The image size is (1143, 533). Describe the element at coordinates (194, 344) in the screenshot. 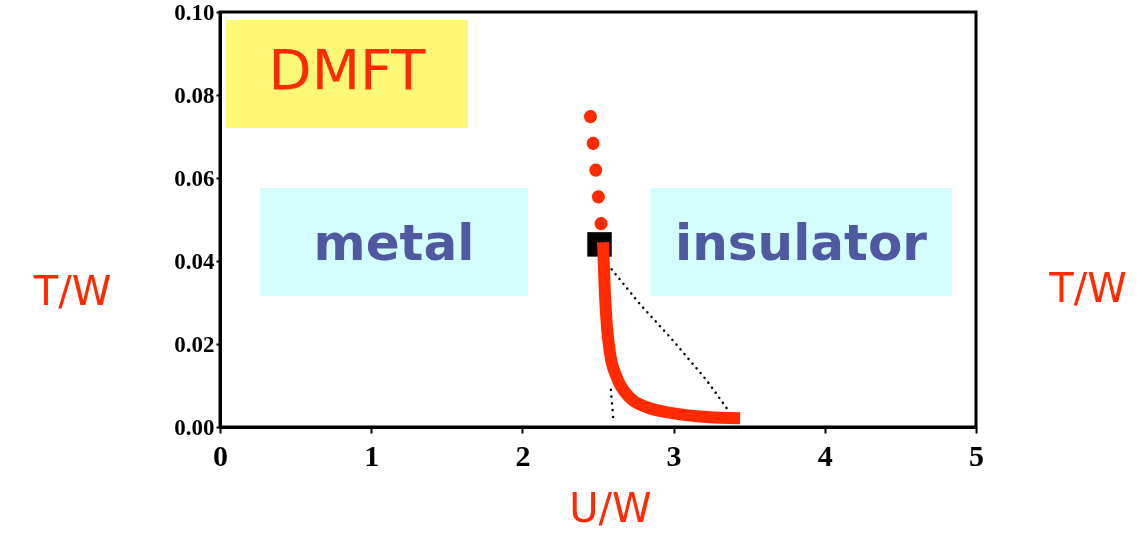

I see `y-tick-label: 0.02` at that location.